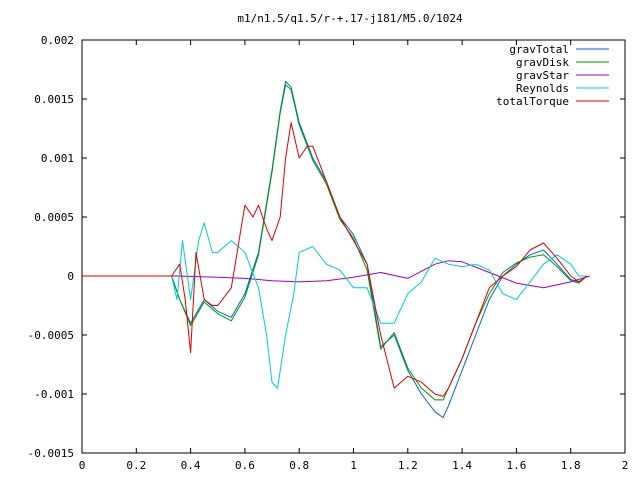  What do you see at coordinates (245, 465) in the screenshot?
I see `x-tick-label: 0.6` at bounding box center [245, 465].